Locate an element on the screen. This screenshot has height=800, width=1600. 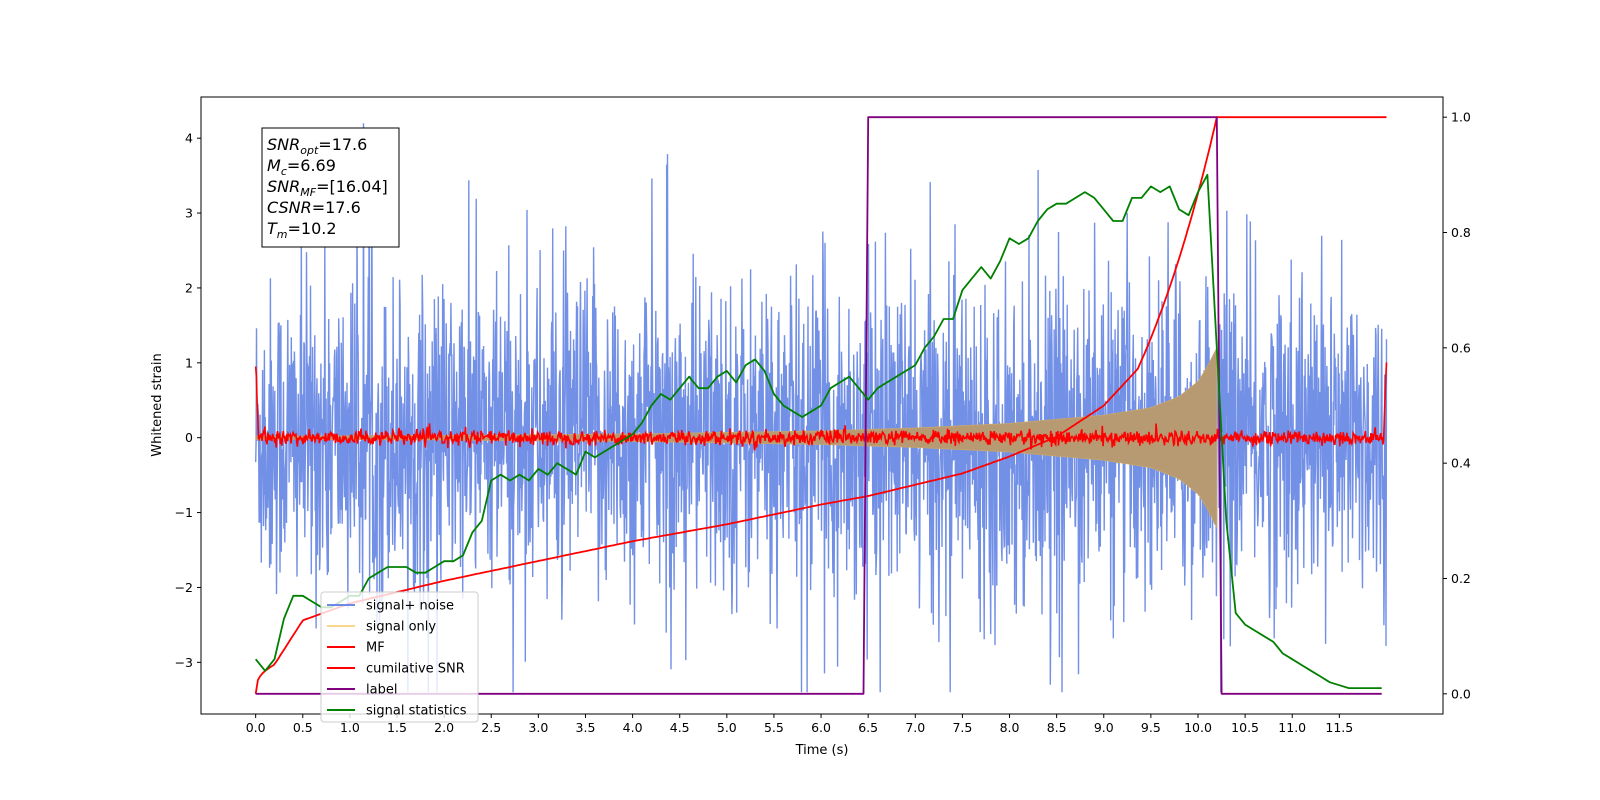
annotation-line: SNRopt=17.6 is located at coordinates (317, 146).